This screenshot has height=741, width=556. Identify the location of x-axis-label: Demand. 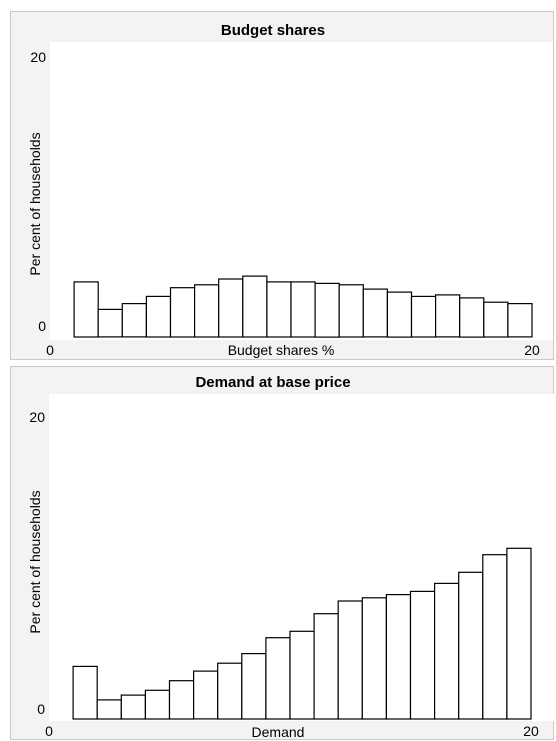
(278, 732).